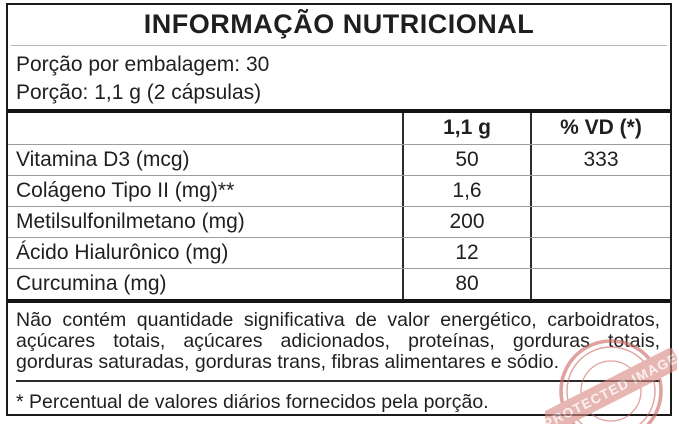 Image resolution: width=679 pixels, height=424 pixels. I want to click on table-row: Ácido Hialurônico (mg) 12, so click(339, 252).